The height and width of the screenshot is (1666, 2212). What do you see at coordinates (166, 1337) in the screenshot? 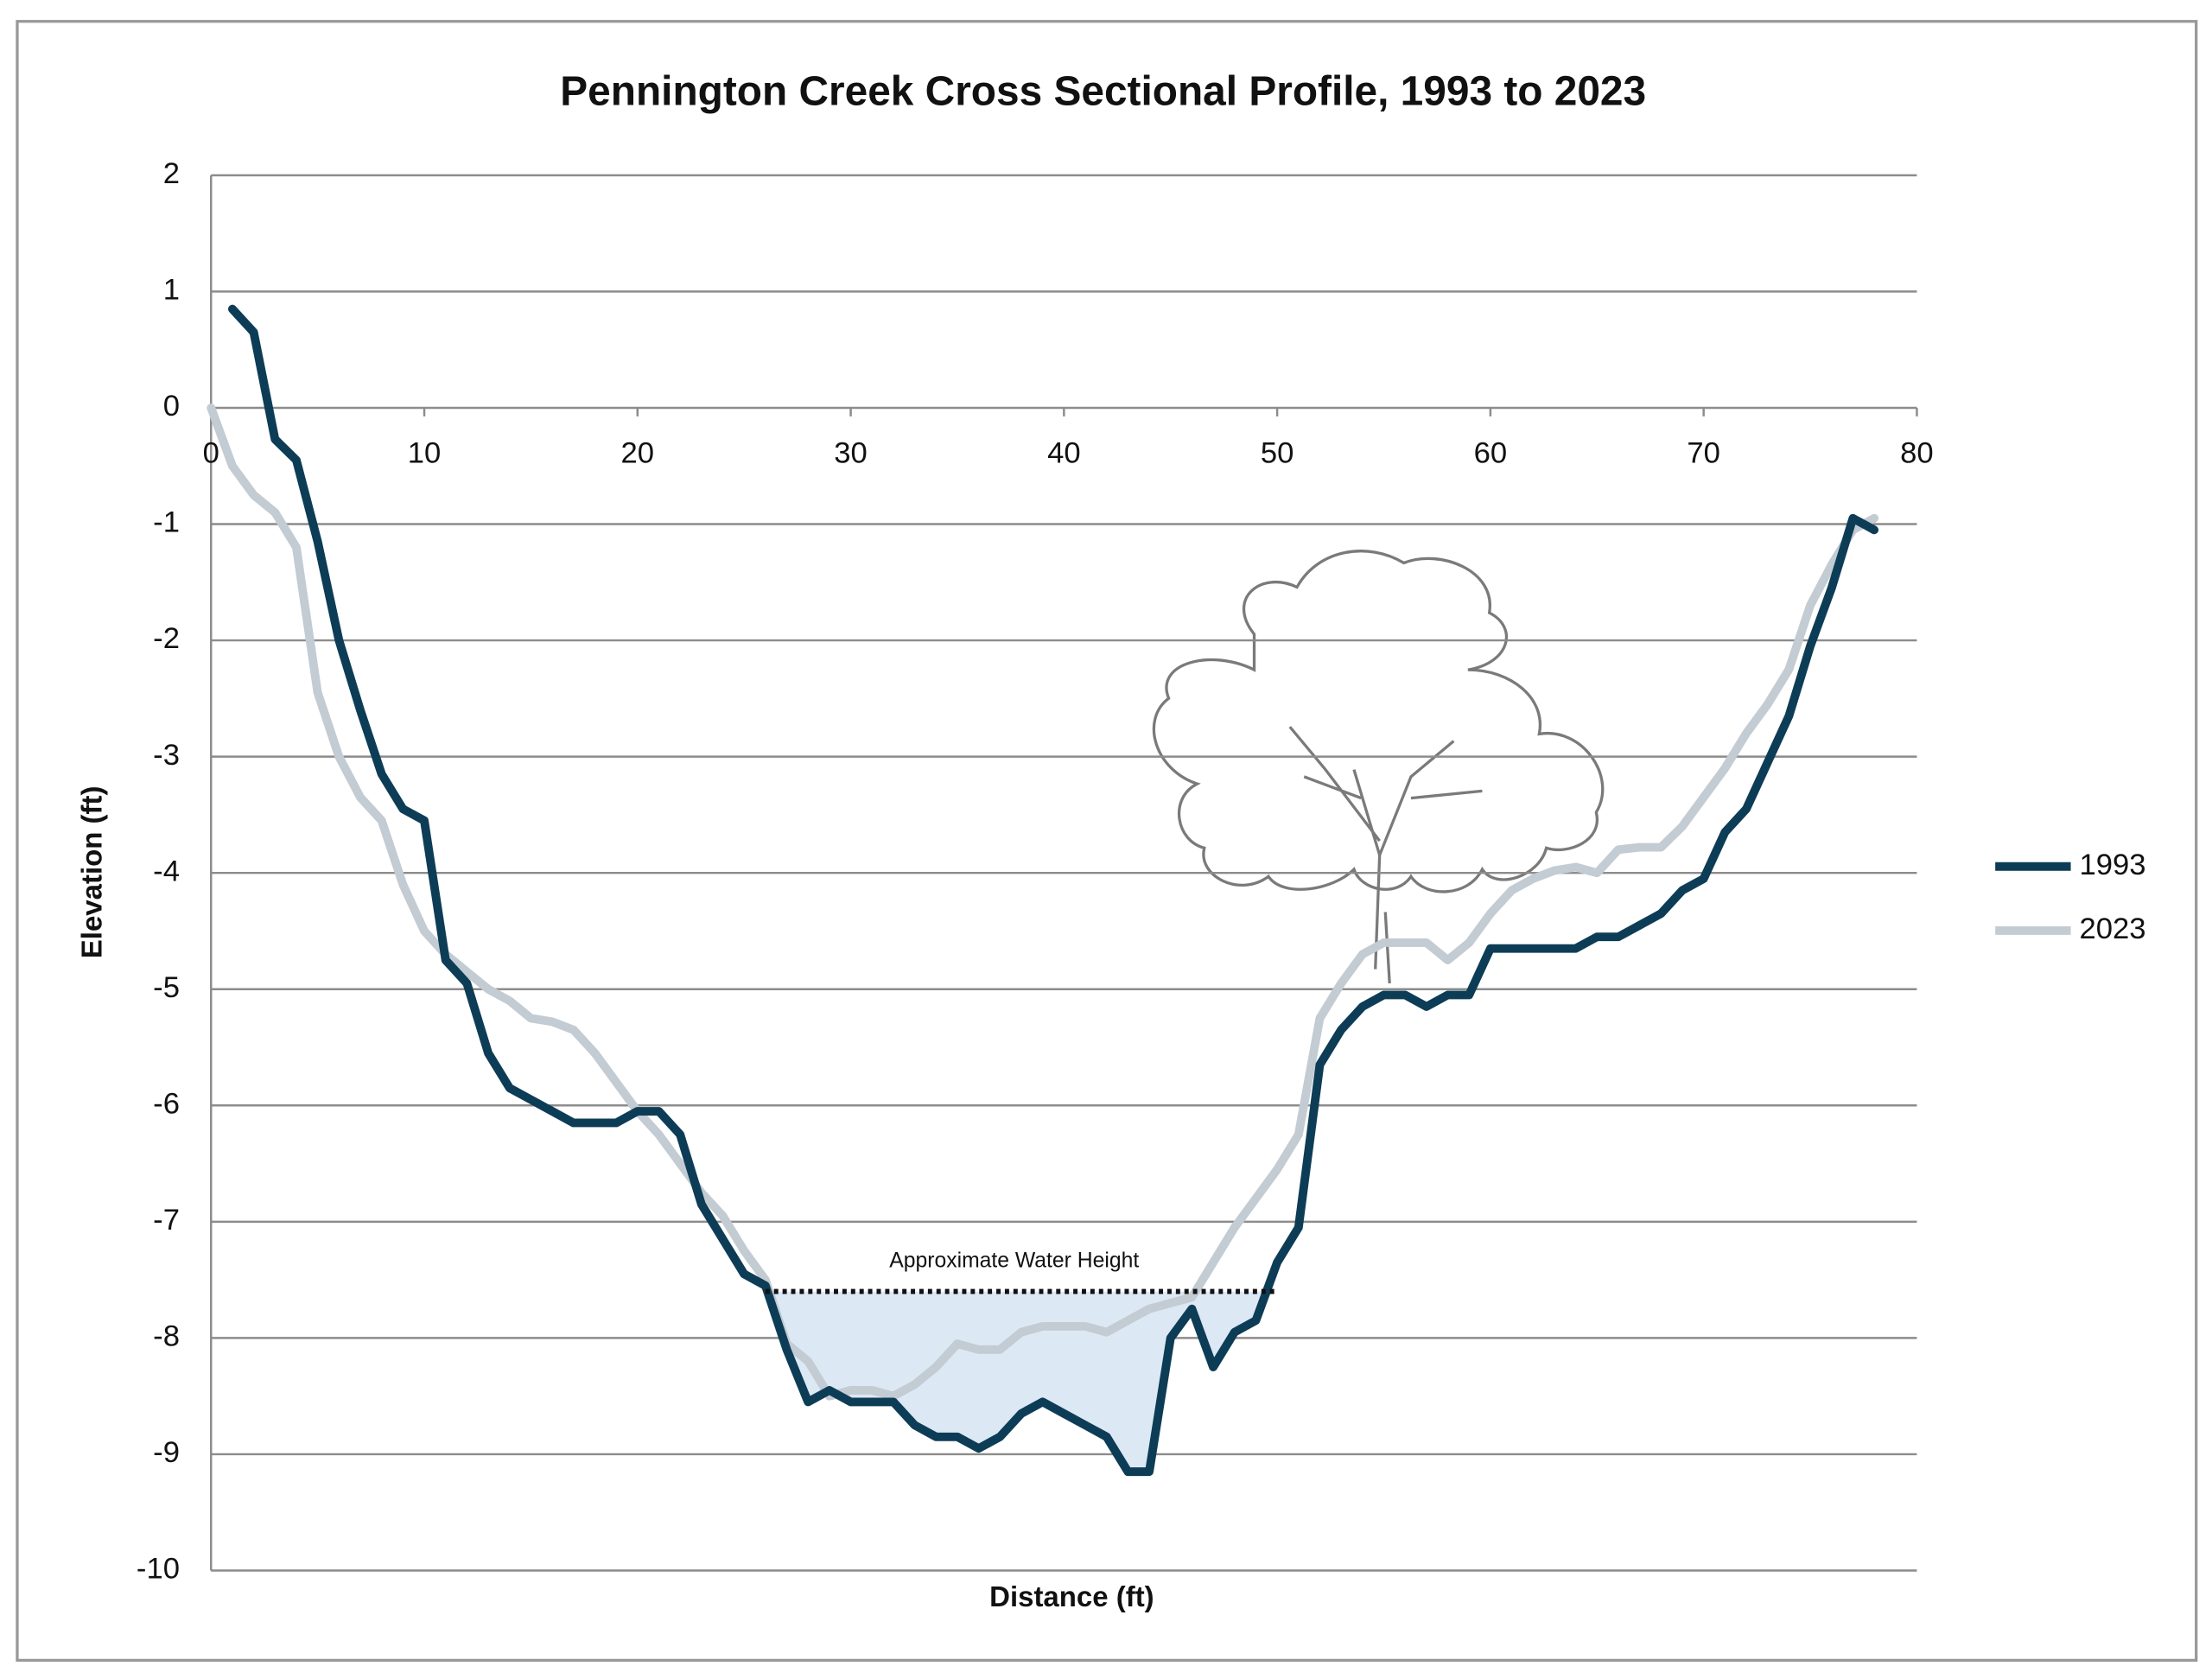
I see `y-tick-label: -8` at bounding box center [166, 1337].